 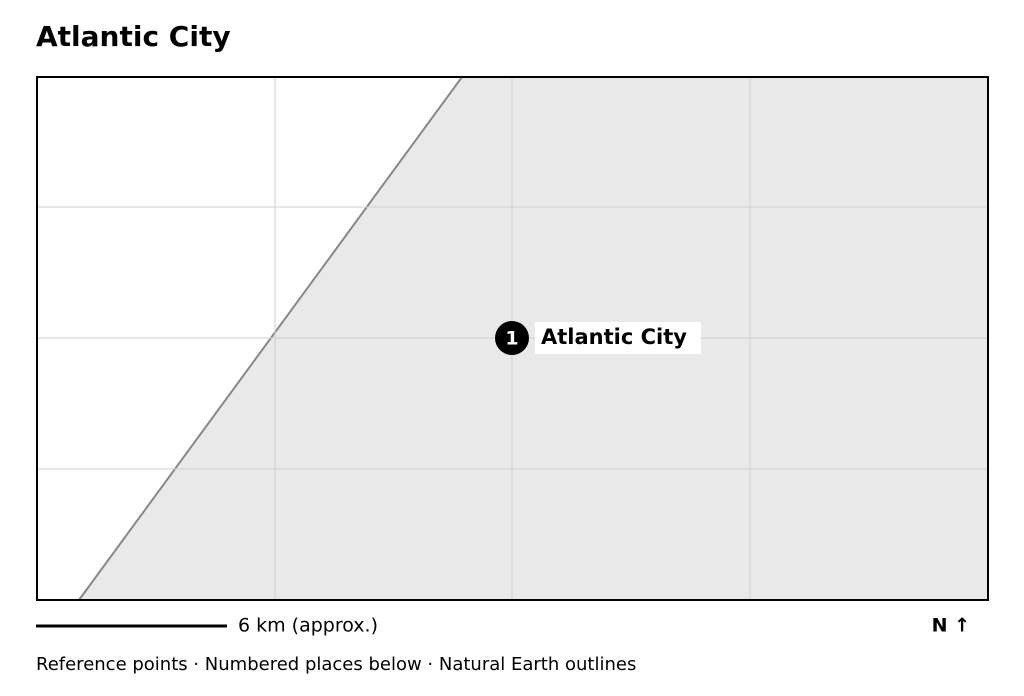 I want to click on title: Atlantic City, so click(x=133, y=36).